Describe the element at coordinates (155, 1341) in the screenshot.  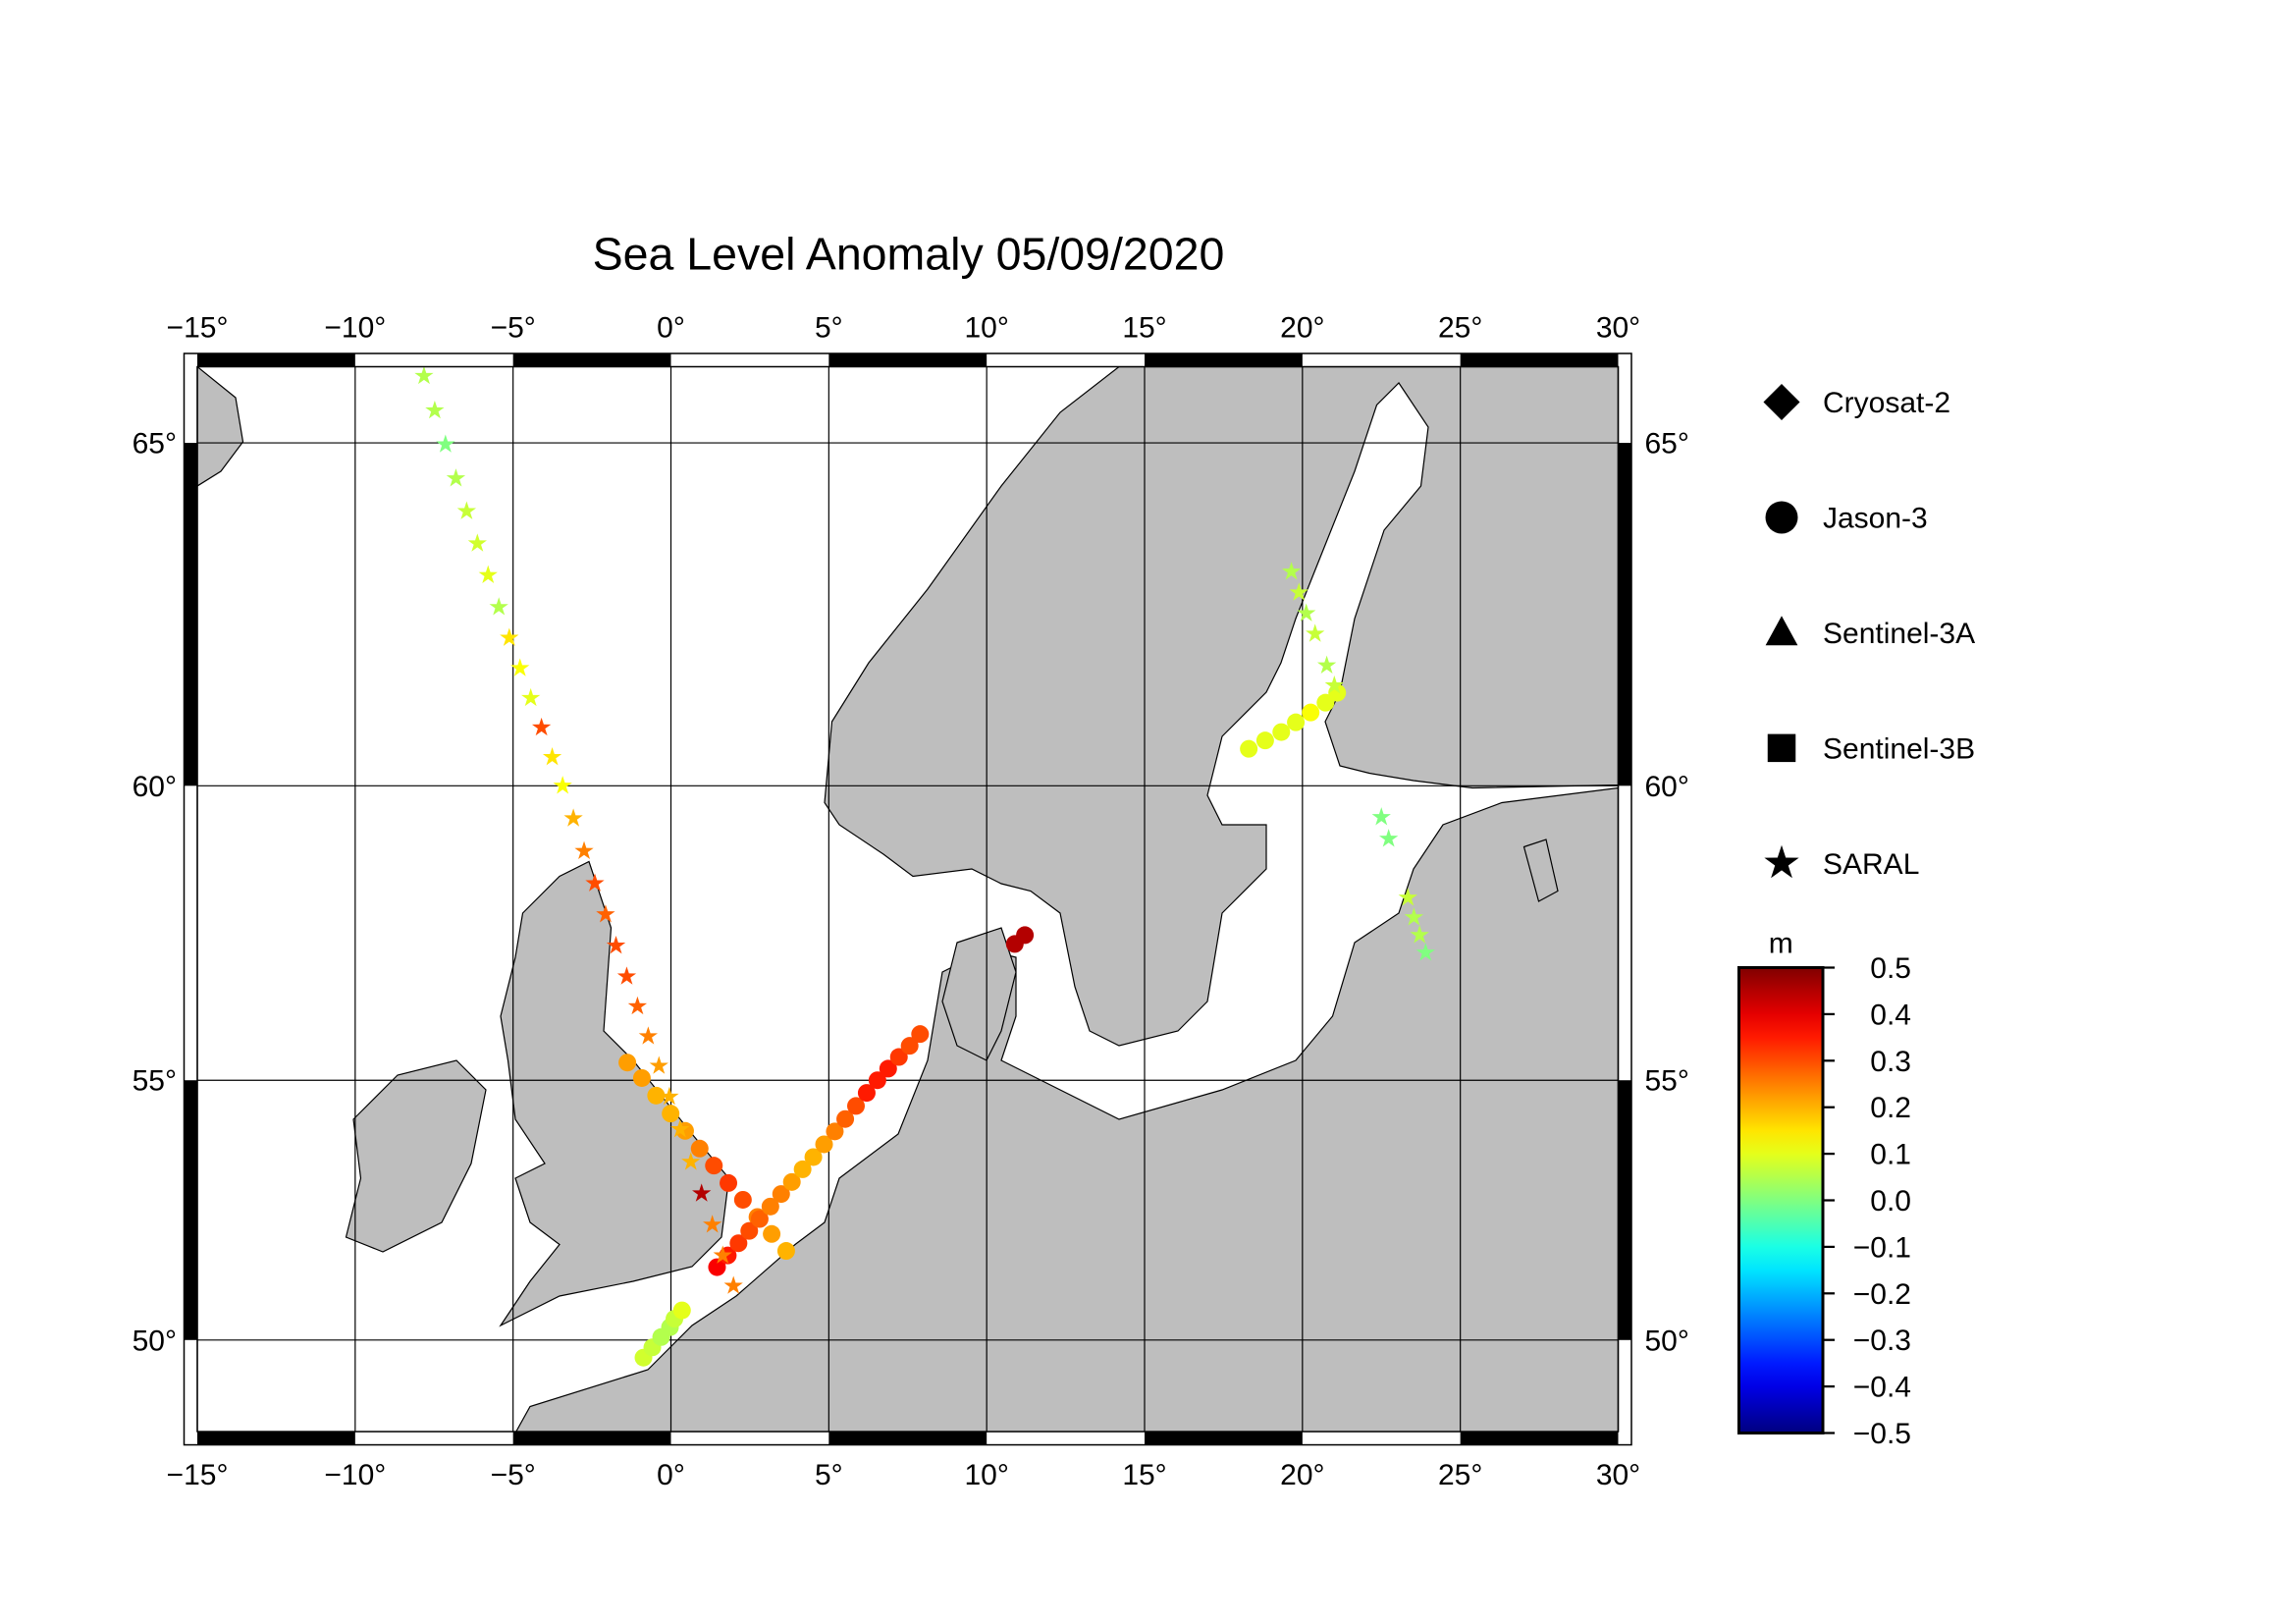
I see `y-tick-label: 50°` at that location.